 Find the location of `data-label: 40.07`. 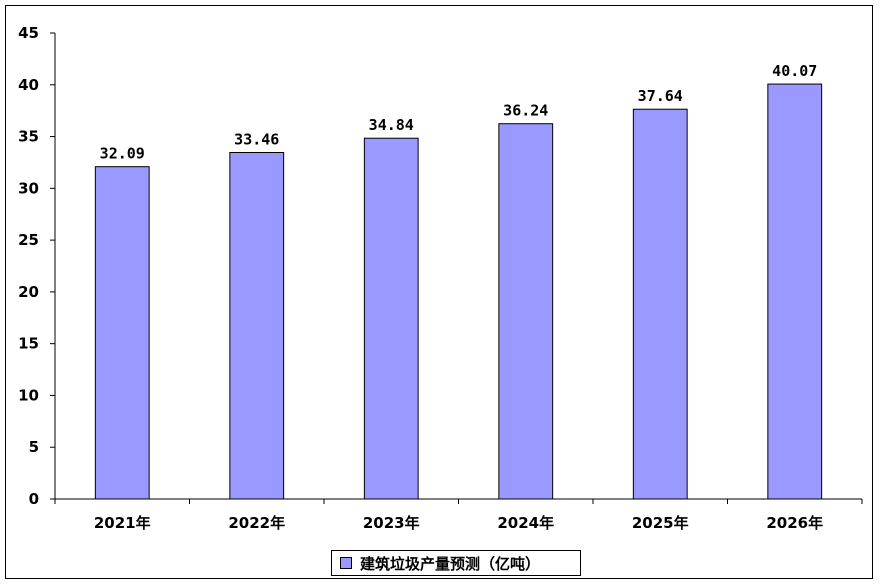

data-label: 40.07 is located at coordinates (794, 71).